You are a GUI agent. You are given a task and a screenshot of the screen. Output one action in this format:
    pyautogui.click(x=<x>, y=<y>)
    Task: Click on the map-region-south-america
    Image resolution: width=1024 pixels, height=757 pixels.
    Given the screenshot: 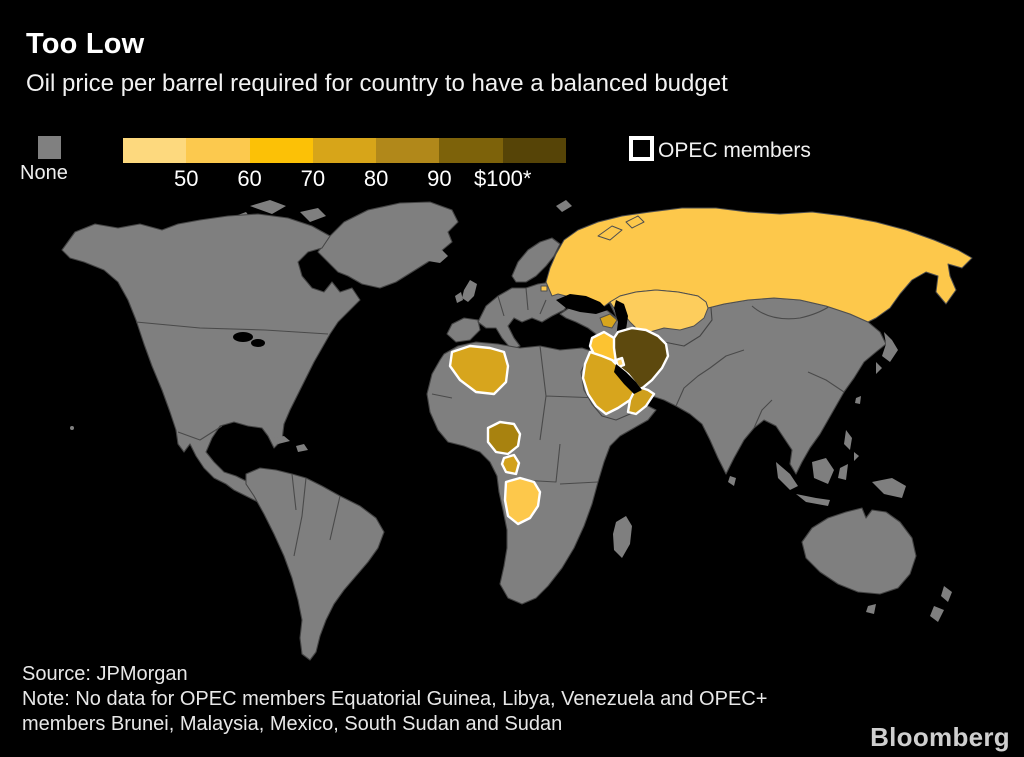 What is the action you would take?
    pyautogui.click(x=315, y=564)
    